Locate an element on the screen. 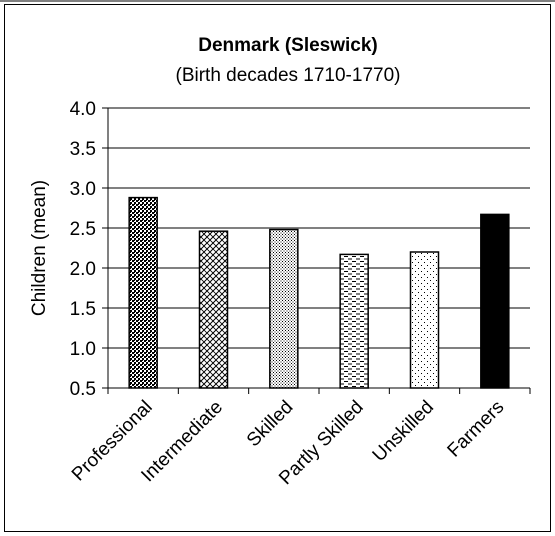  y-axis-label: Children (mean) is located at coordinates (39, 248).